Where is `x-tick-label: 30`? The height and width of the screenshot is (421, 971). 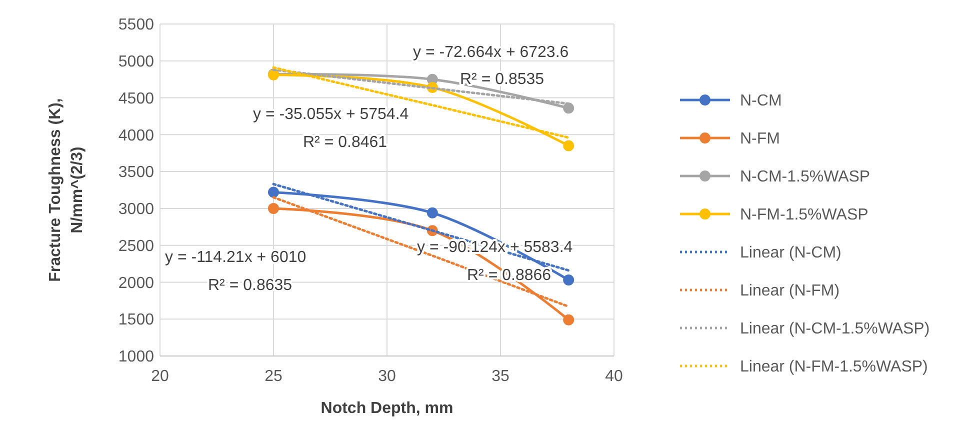 x-tick-label: 30 is located at coordinates (387, 376).